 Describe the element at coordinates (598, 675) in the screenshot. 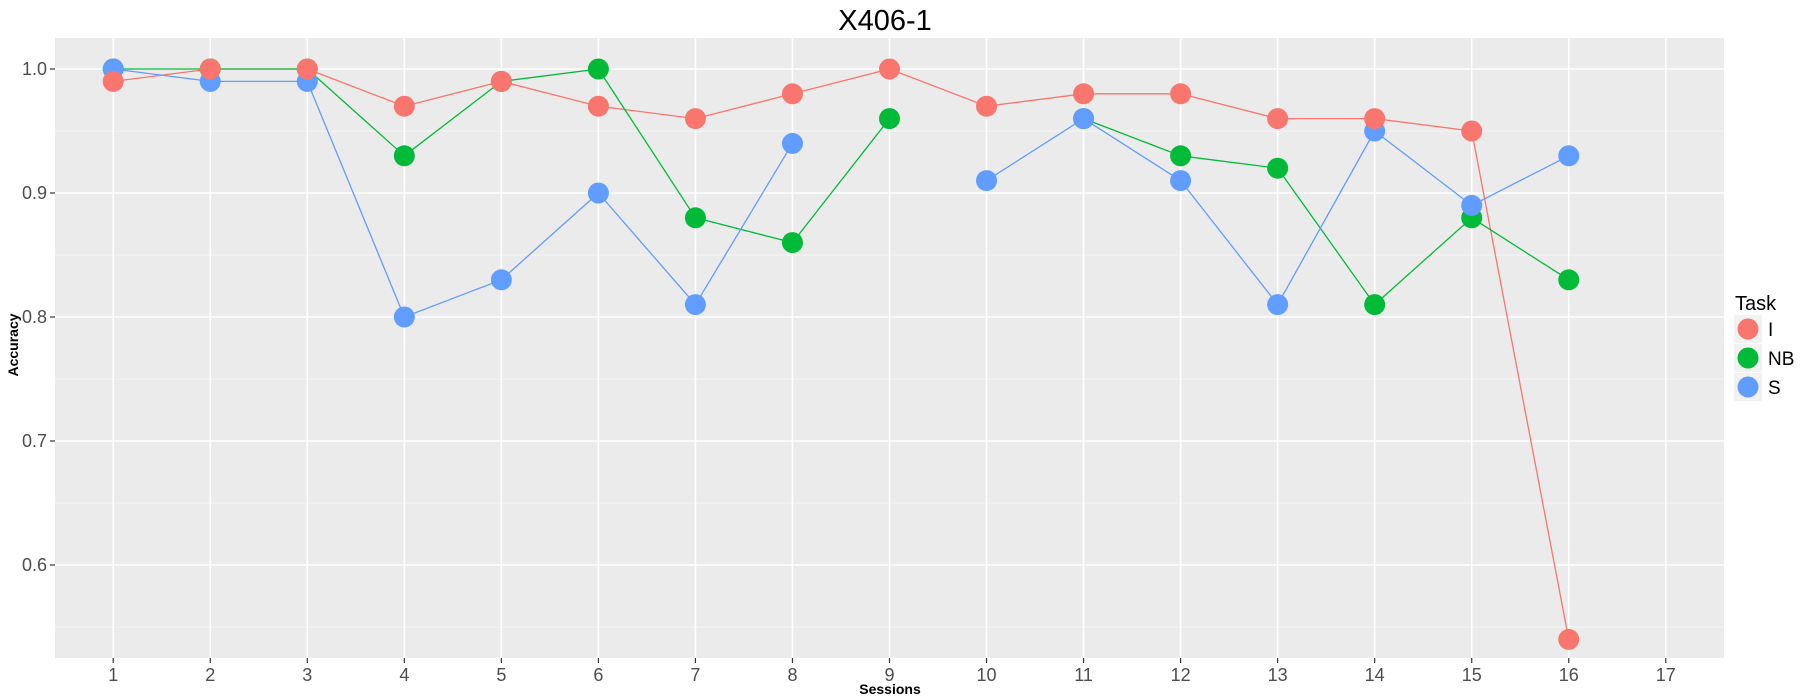

I see `x-tick-label: 6` at that location.